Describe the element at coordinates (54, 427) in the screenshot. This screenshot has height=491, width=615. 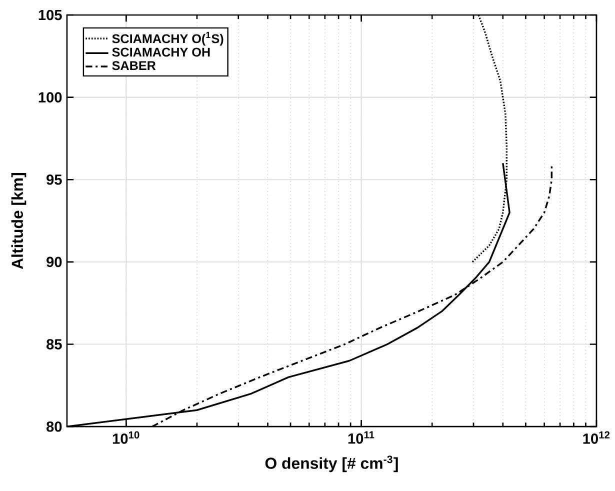
I see `y-tick-label: 80` at that location.